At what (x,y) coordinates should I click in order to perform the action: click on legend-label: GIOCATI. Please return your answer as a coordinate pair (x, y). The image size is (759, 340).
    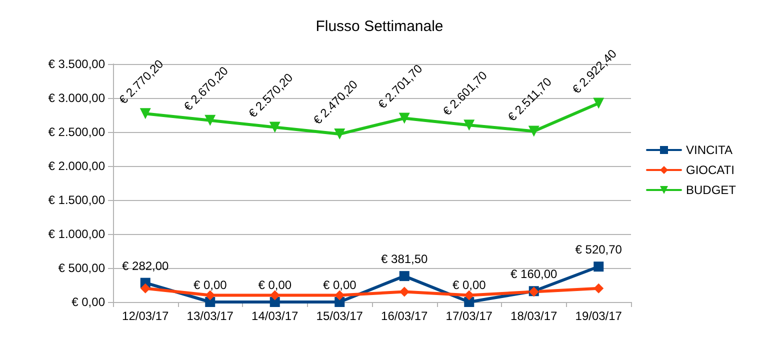
    Looking at the image, I should click on (710, 170).